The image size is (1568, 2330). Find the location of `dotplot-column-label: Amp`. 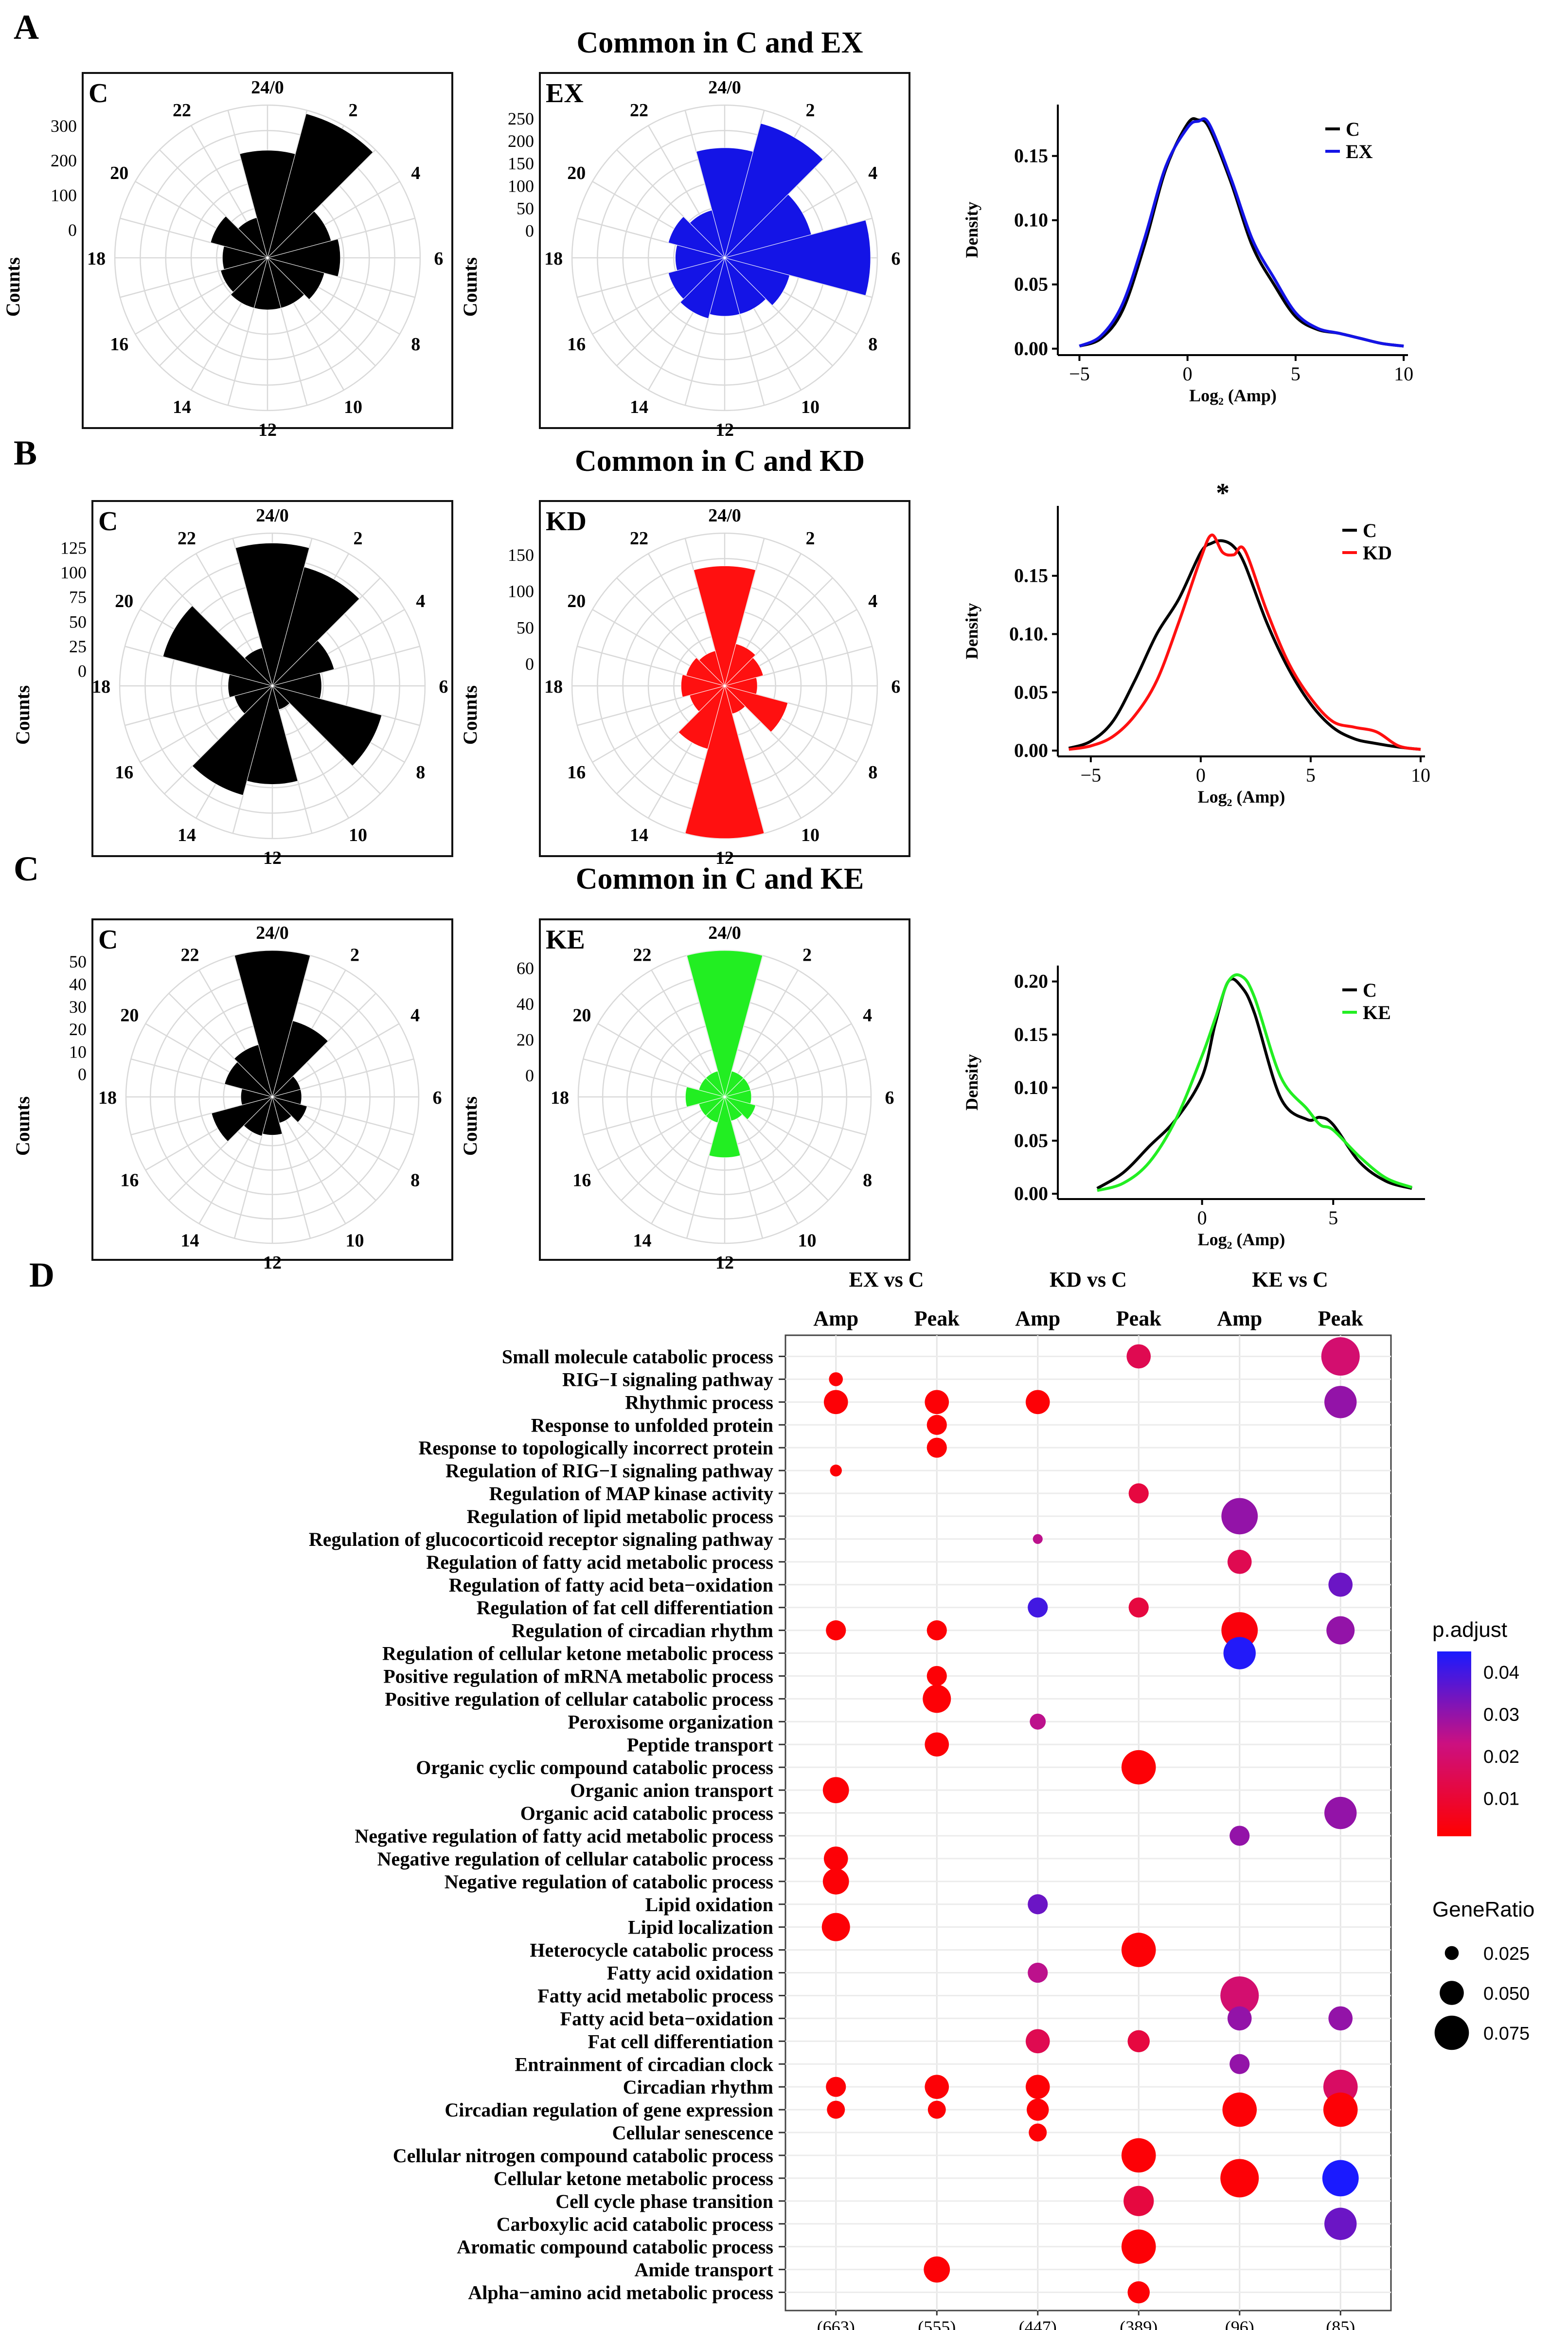

dotplot-column-label: Amp is located at coordinates (835, 1318).